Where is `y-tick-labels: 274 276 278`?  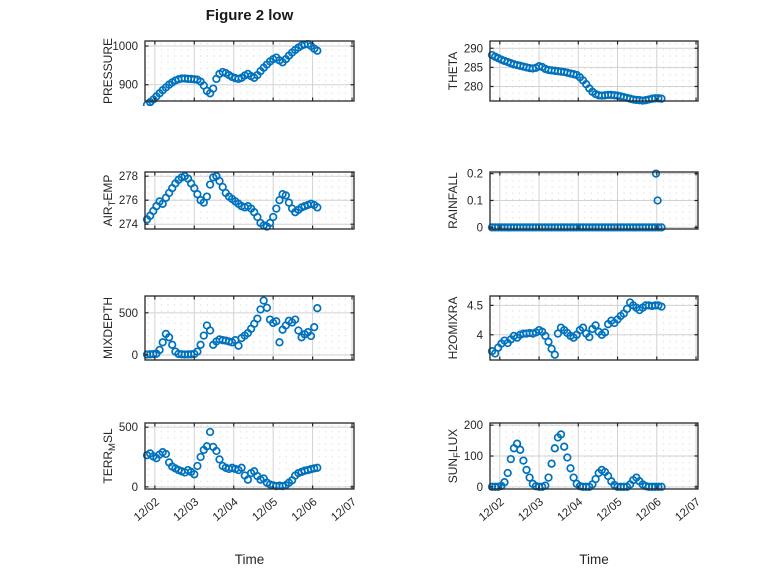 y-tick-labels: 274 276 278 is located at coordinates (129, 201).